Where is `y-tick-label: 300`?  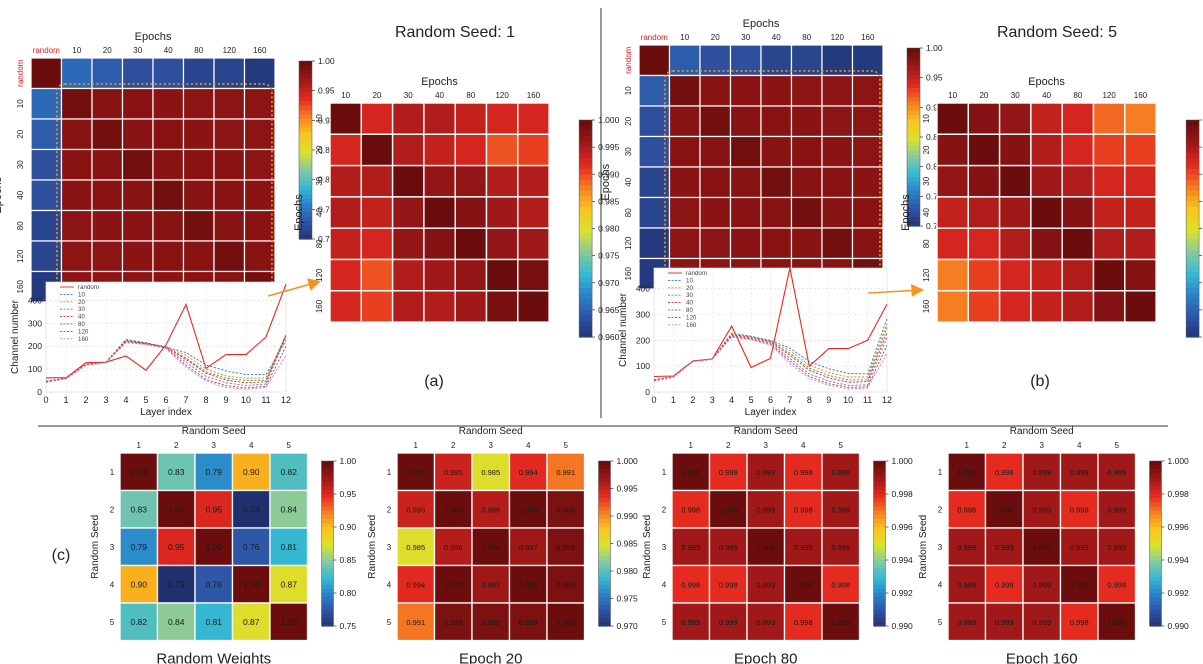
y-tick-label: 300 is located at coordinates (35, 323).